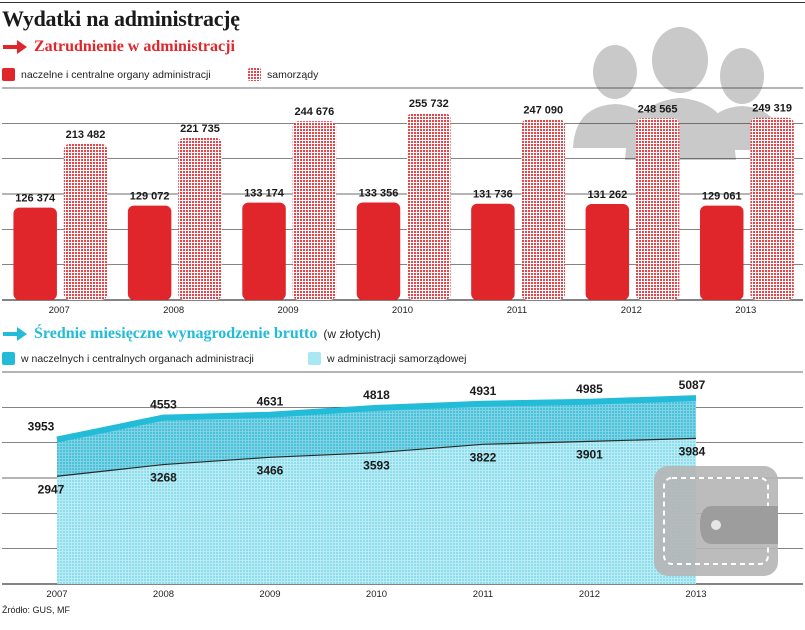 The width and height of the screenshot is (805, 630). What do you see at coordinates (722, 252) in the screenshot?
I see `bar-central-2013` at bounding box center [722, 252].